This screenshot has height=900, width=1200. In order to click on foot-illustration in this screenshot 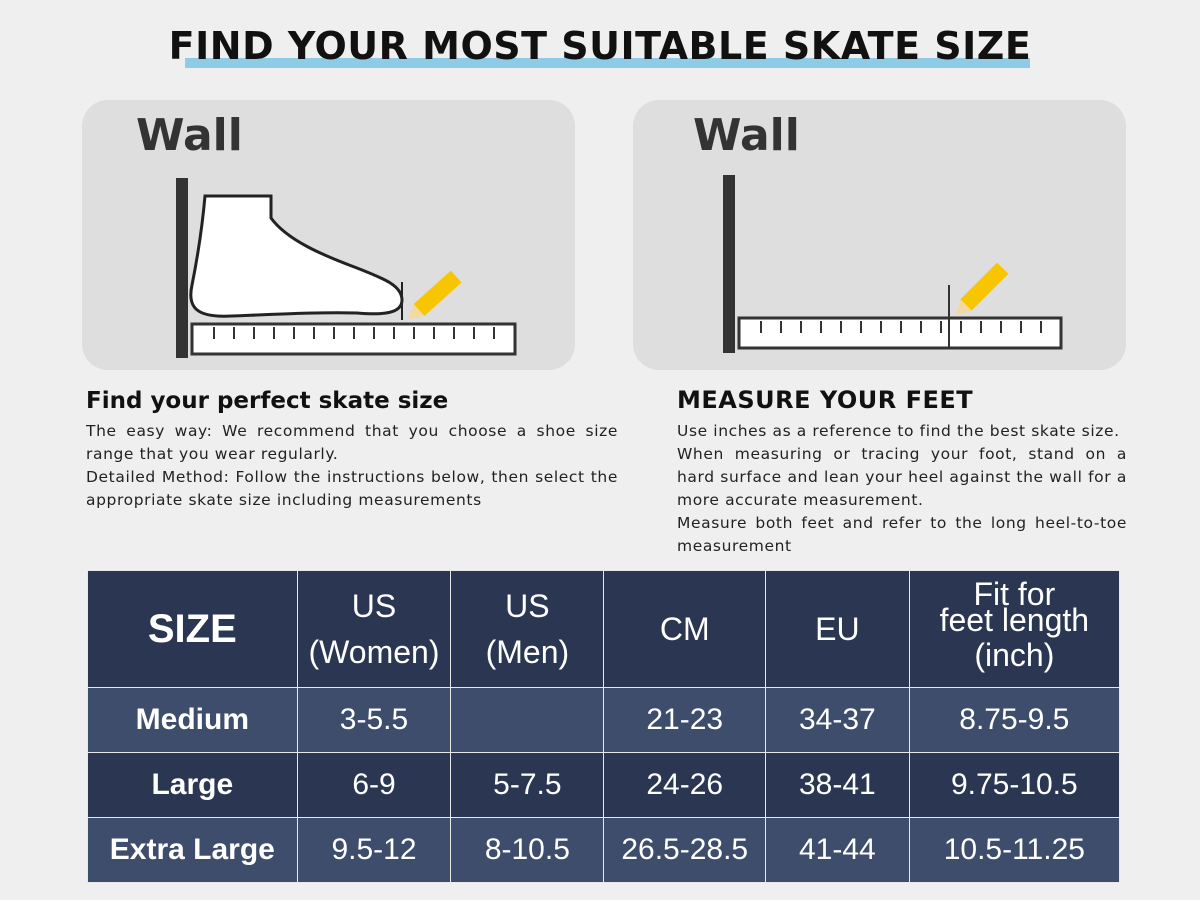, I will do `click(346, 268)`.